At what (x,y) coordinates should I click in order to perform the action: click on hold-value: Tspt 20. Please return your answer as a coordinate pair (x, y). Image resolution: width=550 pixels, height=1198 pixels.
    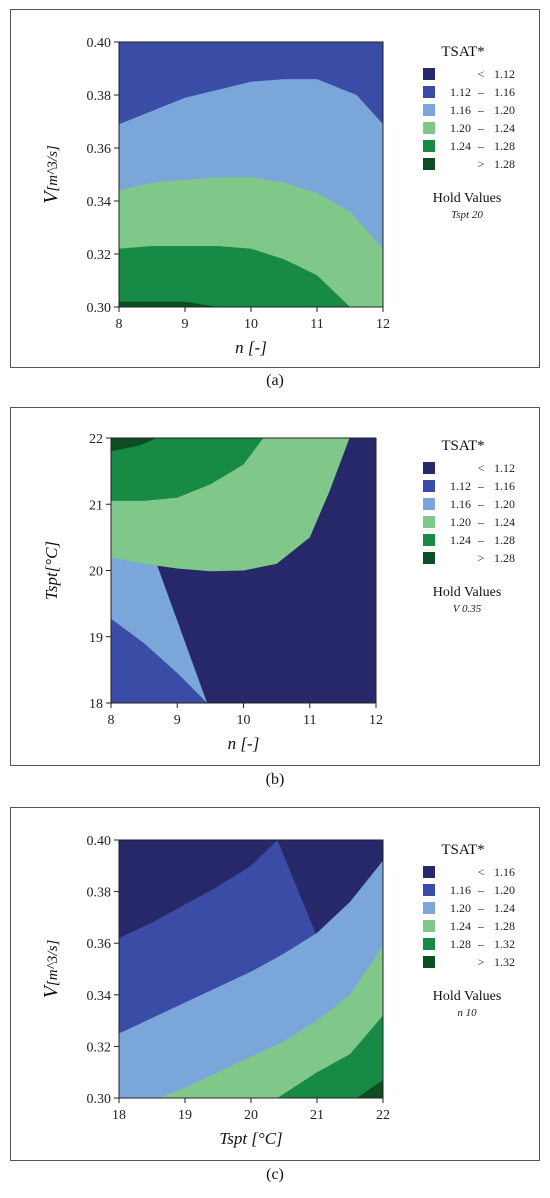
    Looking at the image, I should click on (467, 215).